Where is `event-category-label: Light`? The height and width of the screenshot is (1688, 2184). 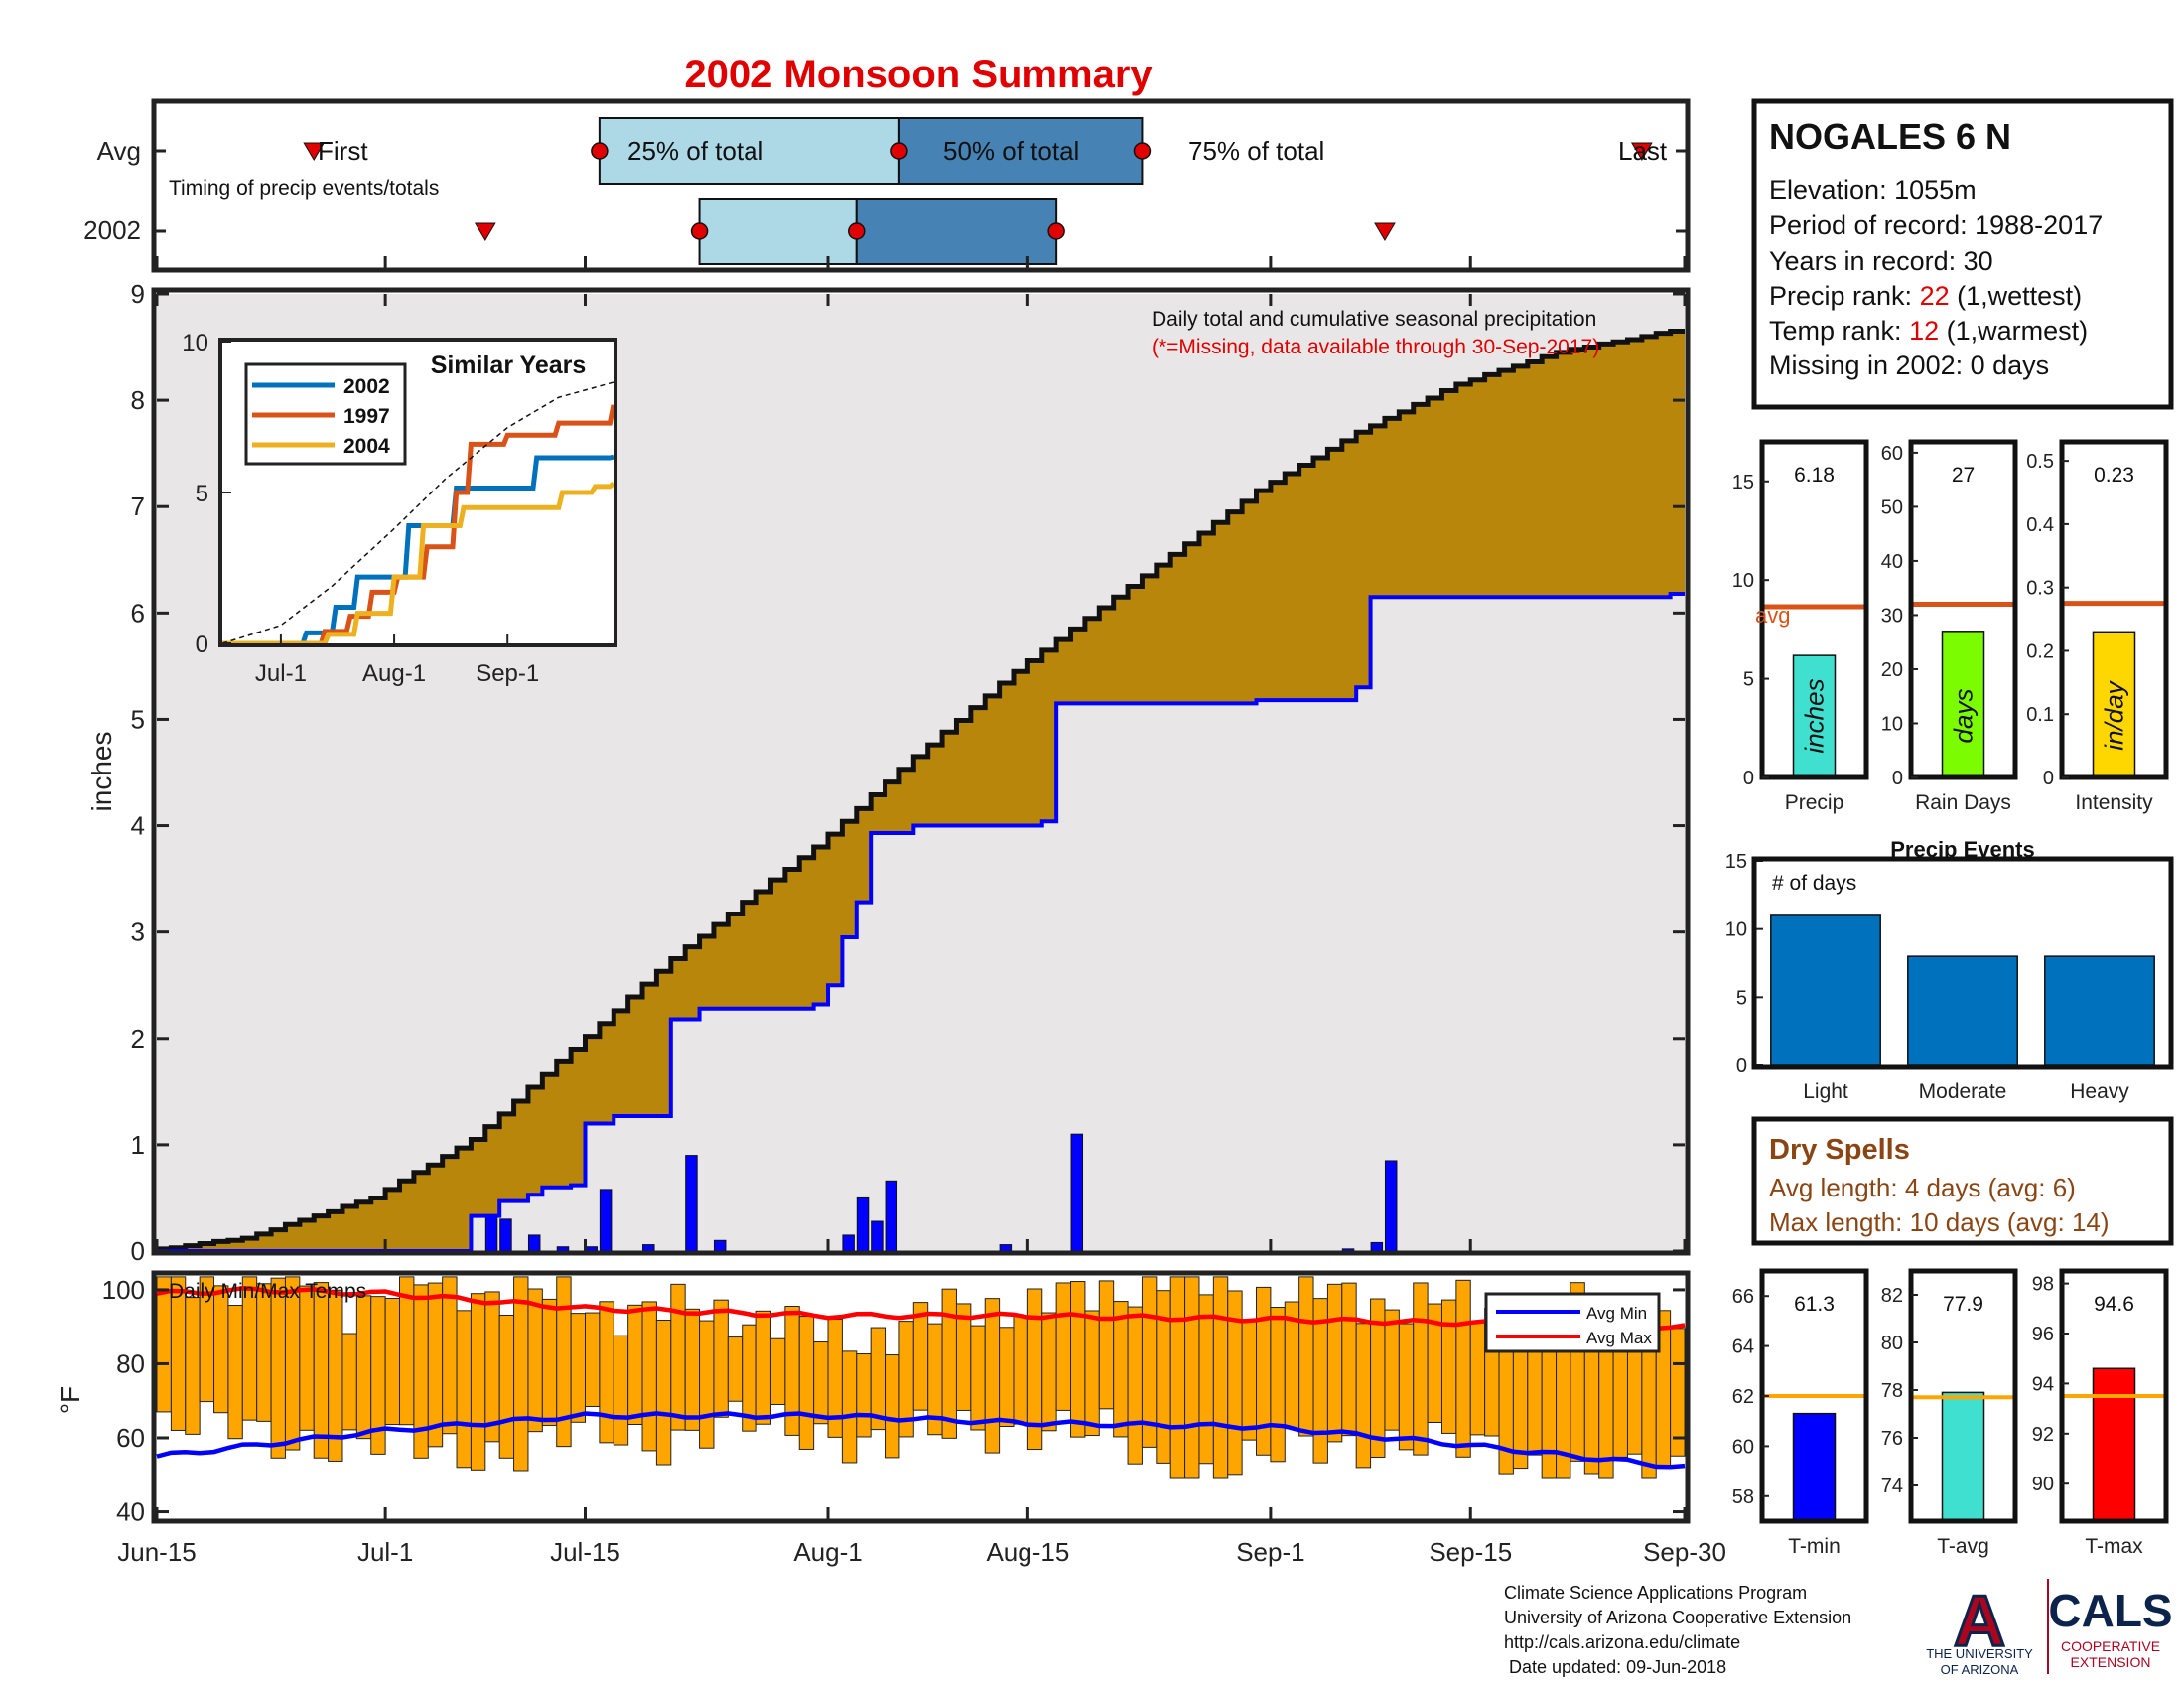
event-category-label: Light is located at coordinates (1825, 1091).